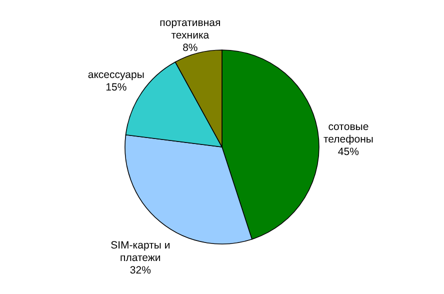 This screenshot has width=444, height=294. I want to click on slice-label: SIM-карты и платежи, so click(140, 252).